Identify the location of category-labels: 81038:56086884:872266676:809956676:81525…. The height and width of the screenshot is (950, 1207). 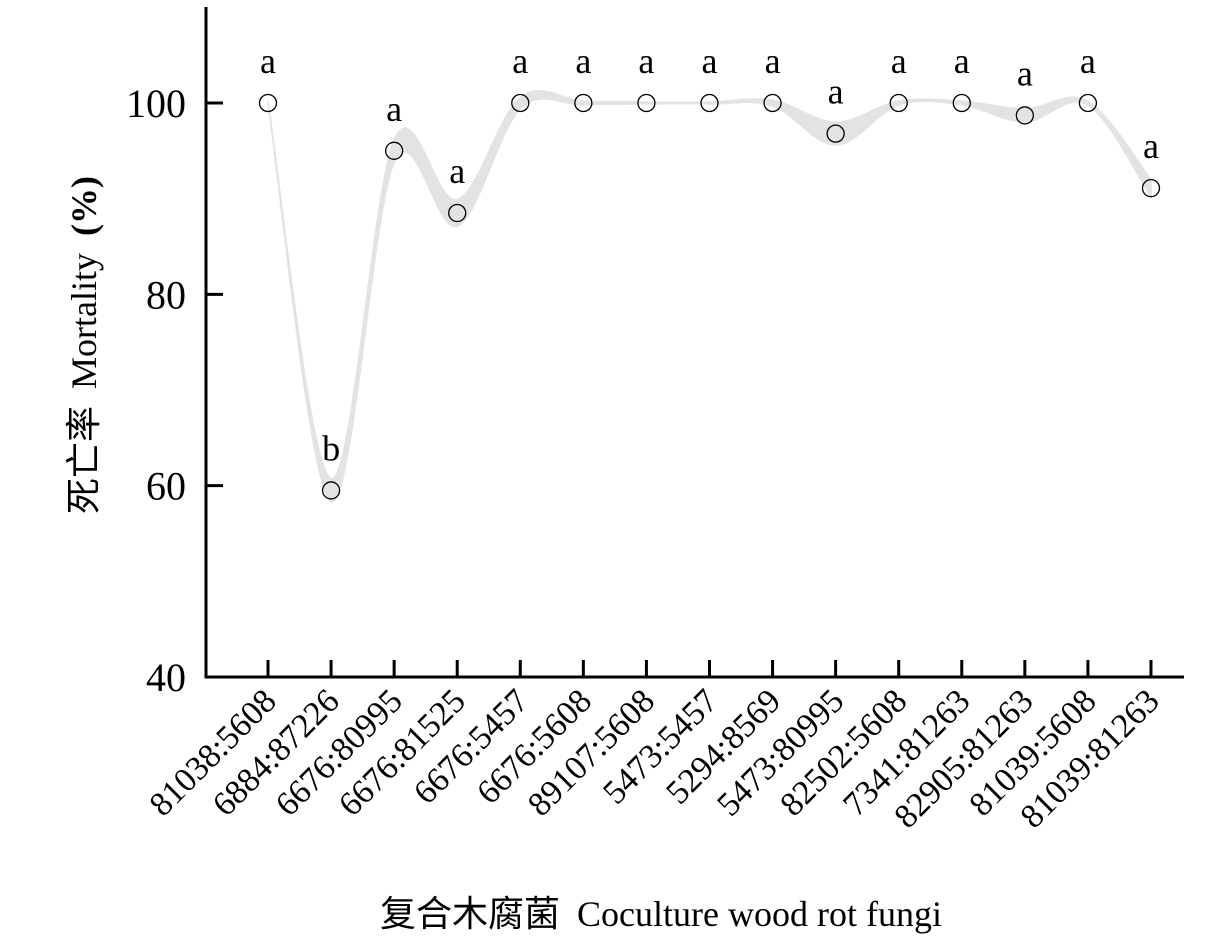
(655, 758).